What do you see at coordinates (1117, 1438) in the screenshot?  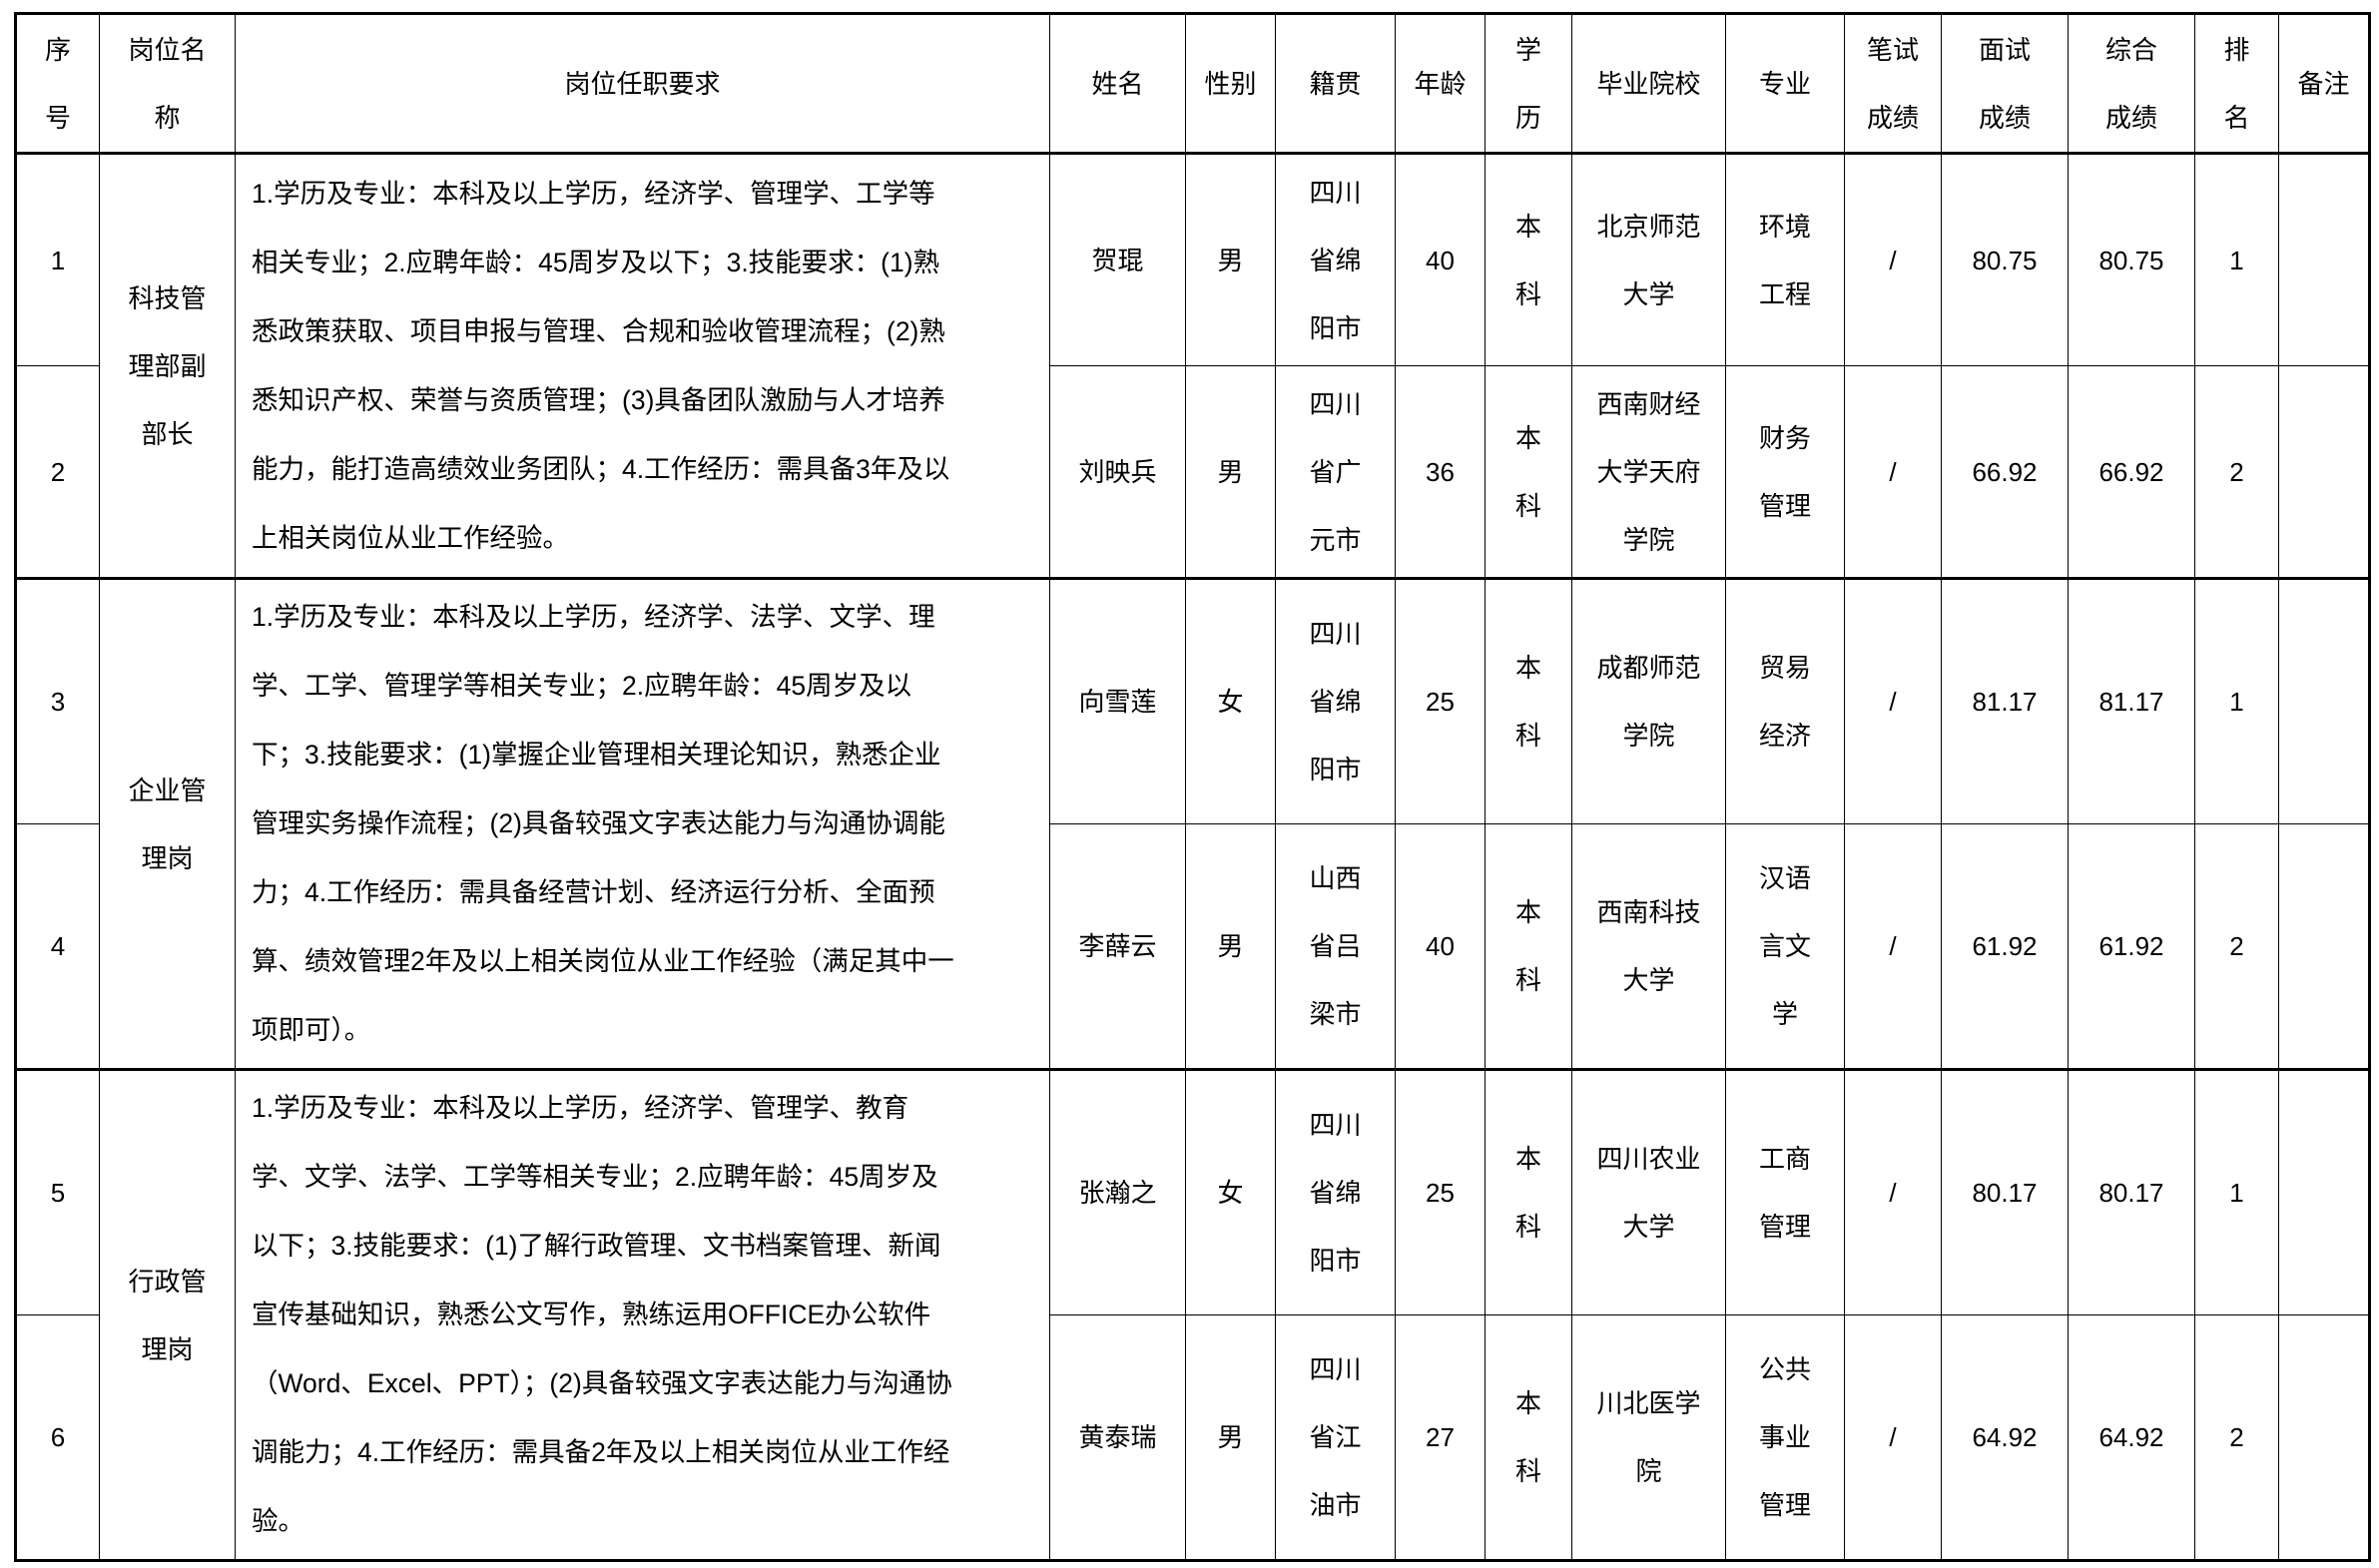 I see `candidate-name: 黄泰瑞` at bounding box center [1117, 1438].